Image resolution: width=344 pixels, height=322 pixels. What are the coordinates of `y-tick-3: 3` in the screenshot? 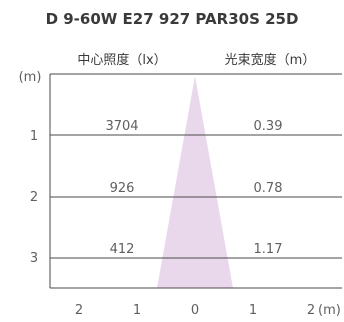 It's located at (34, 258).